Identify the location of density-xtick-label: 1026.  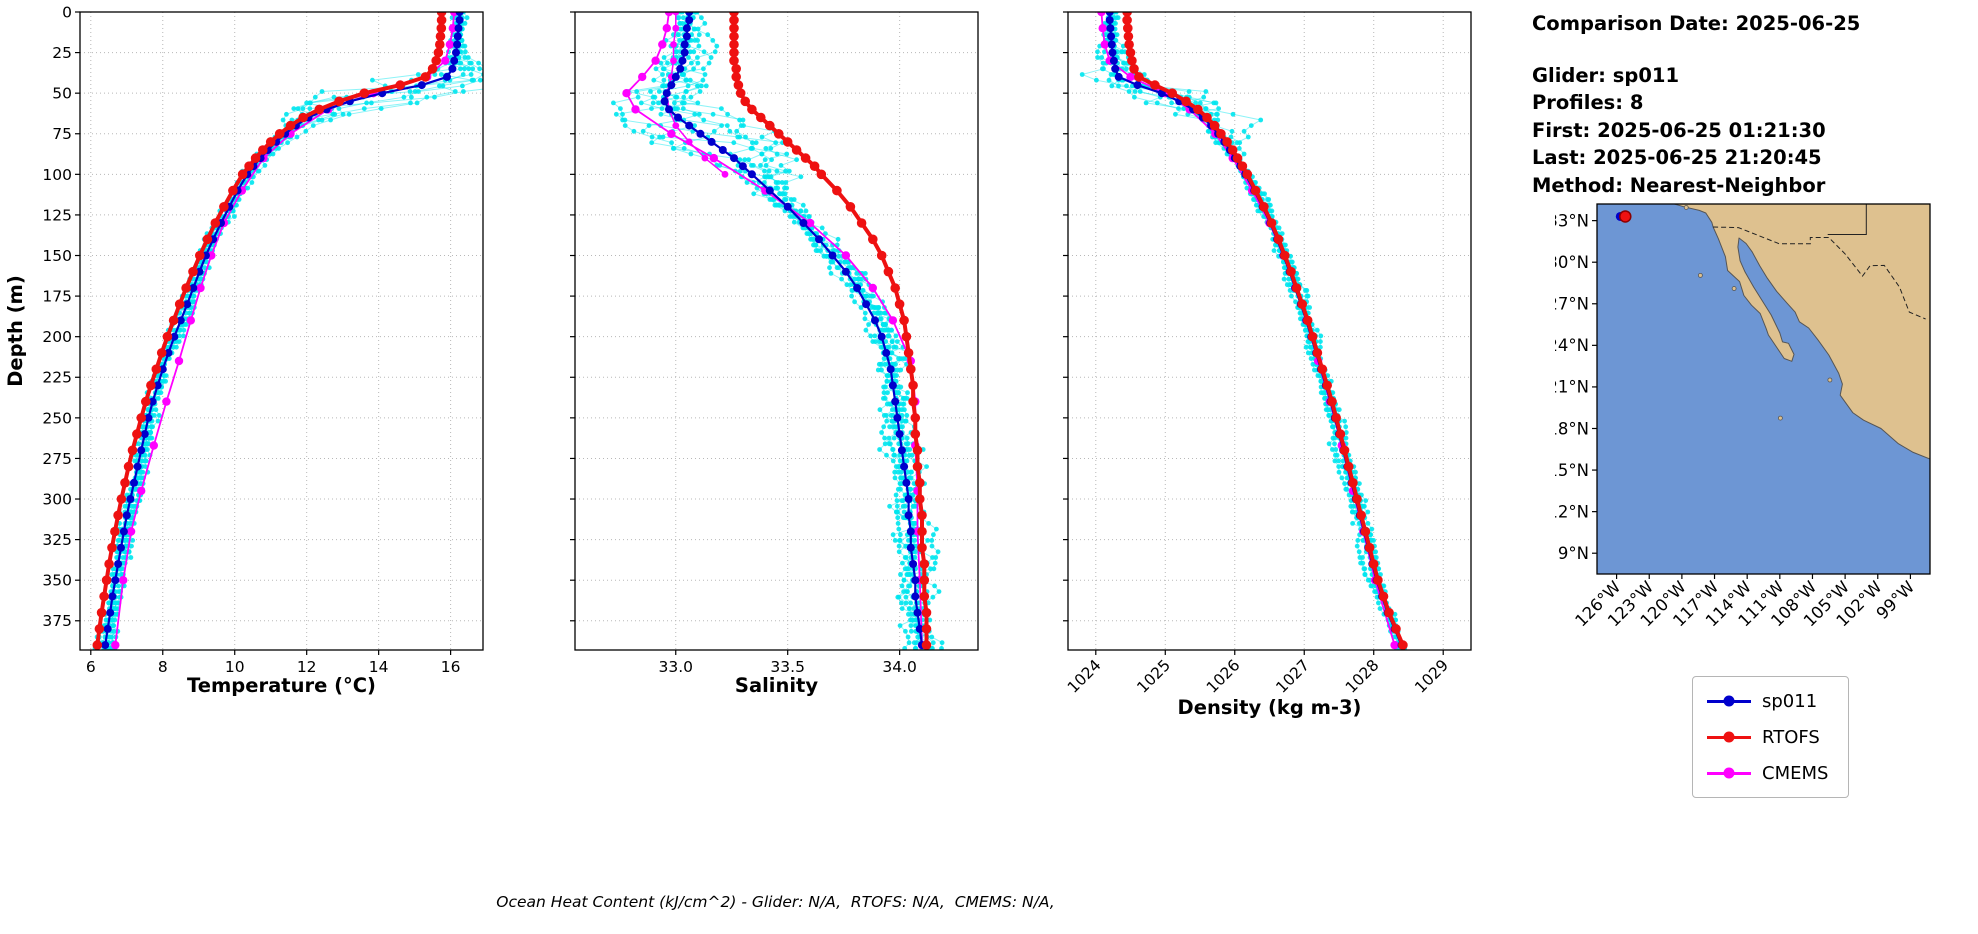
(1223, 676).